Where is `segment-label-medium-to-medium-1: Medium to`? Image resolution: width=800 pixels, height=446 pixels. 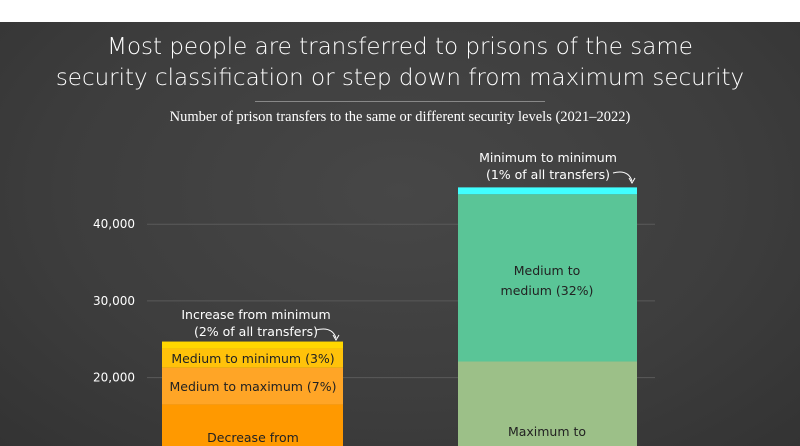
segment-label-medium-to-medium-1: Medium to is located at coordinates (547, 270).